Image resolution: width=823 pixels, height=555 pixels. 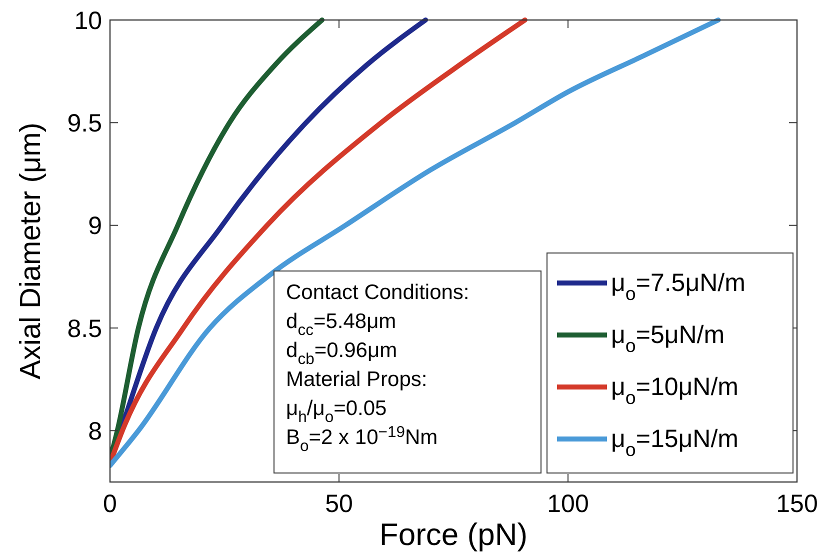 I want to click on x-tick-label: 100, so click(x=568, y=504).